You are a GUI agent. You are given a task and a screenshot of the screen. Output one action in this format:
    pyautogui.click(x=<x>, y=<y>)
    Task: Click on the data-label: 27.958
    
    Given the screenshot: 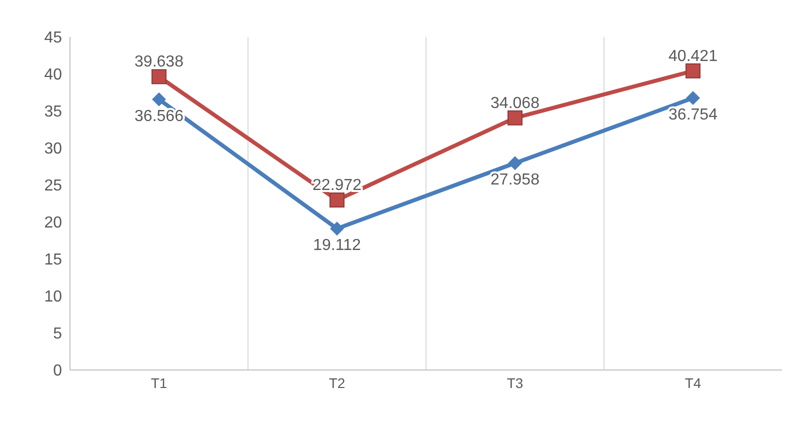 What is the action you would take?
    pyautogui.click(x=515, y=179)
    